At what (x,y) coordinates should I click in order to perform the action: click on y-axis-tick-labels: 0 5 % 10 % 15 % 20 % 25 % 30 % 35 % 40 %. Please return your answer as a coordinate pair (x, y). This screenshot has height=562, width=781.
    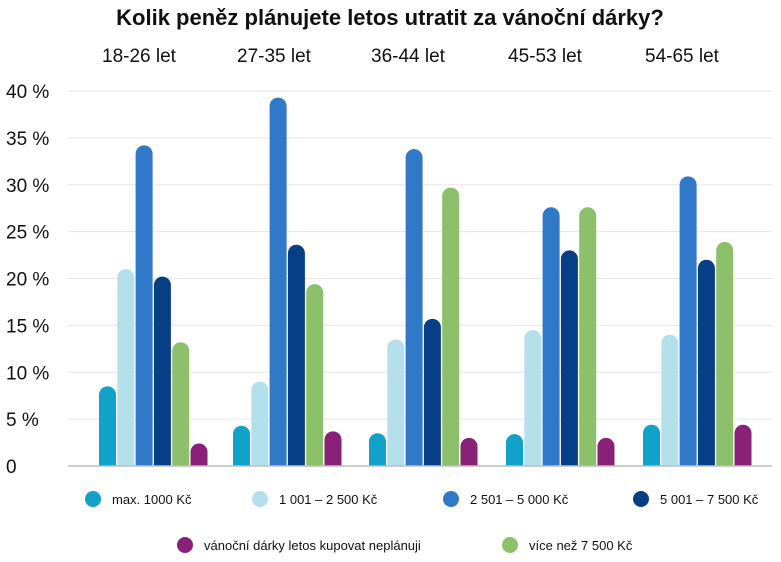
    Looking at the image, I should click on (27, 280).